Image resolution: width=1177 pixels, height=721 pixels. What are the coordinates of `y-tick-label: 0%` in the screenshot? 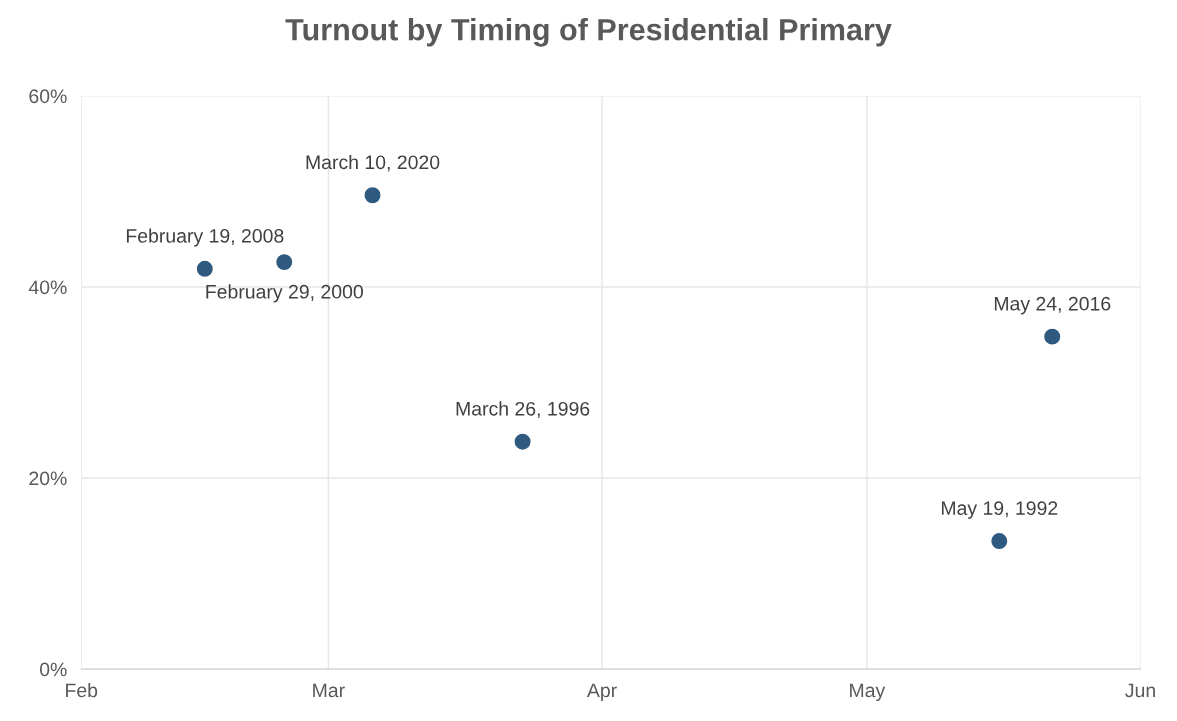 It's located at (53, 669).